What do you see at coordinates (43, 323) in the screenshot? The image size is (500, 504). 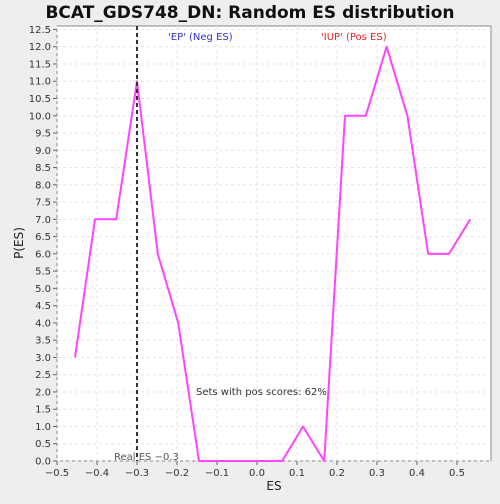 I see `y-tick-label: 4.0` at bounding box center [43, 323].